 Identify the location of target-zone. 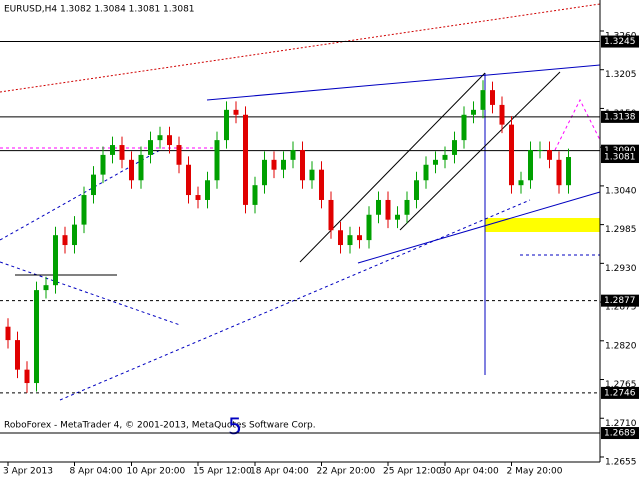
(542, 225).